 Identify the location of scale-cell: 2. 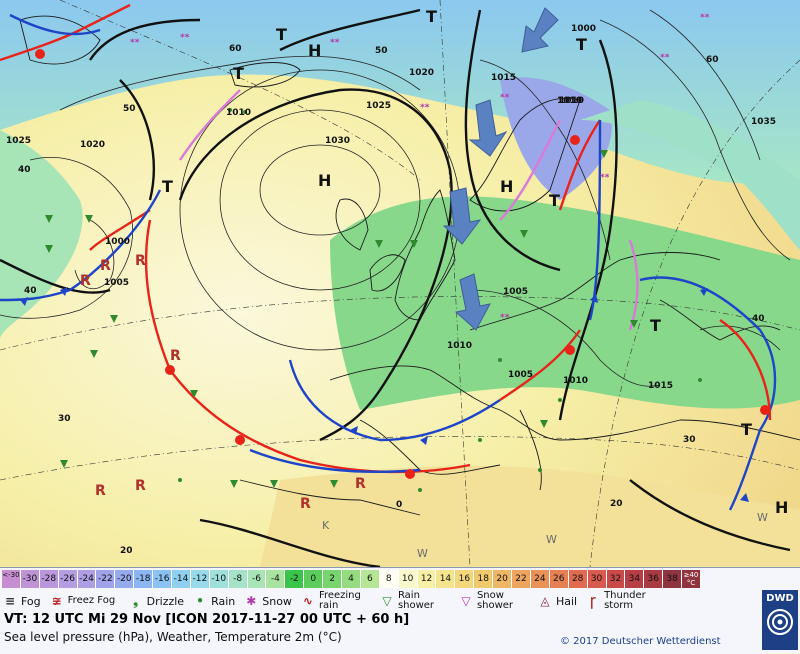
(333, 579).